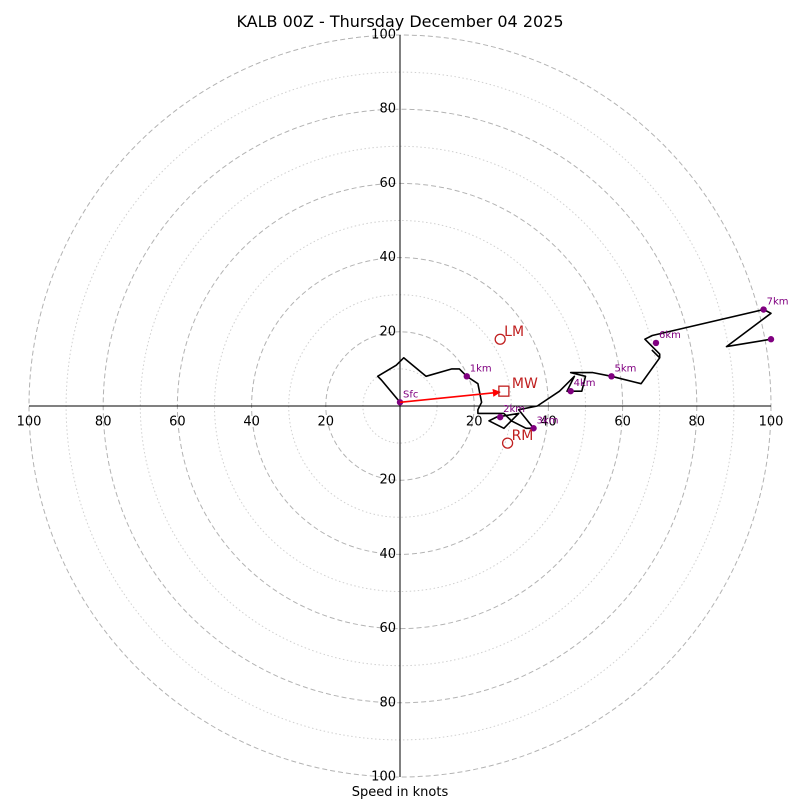  What do you see at coordinates (656, 343) in the screenshot?
I see `height-marker-6km` at bounding box center [656, 343].